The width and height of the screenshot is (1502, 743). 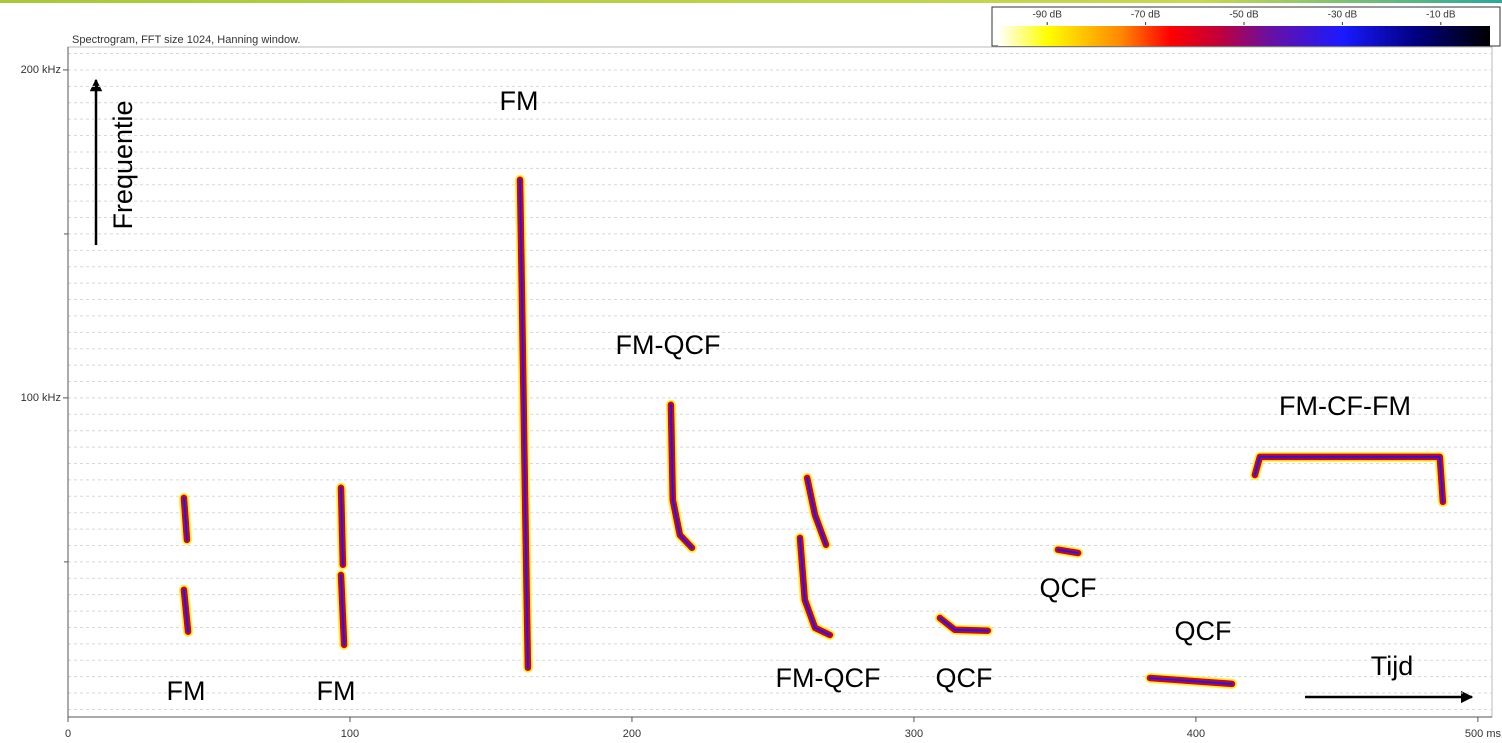 What do you see at coordinates (1244, 15) in the screenshot?
I see `colorbar-label: -50 dB` at bounding box center [1244, 15].